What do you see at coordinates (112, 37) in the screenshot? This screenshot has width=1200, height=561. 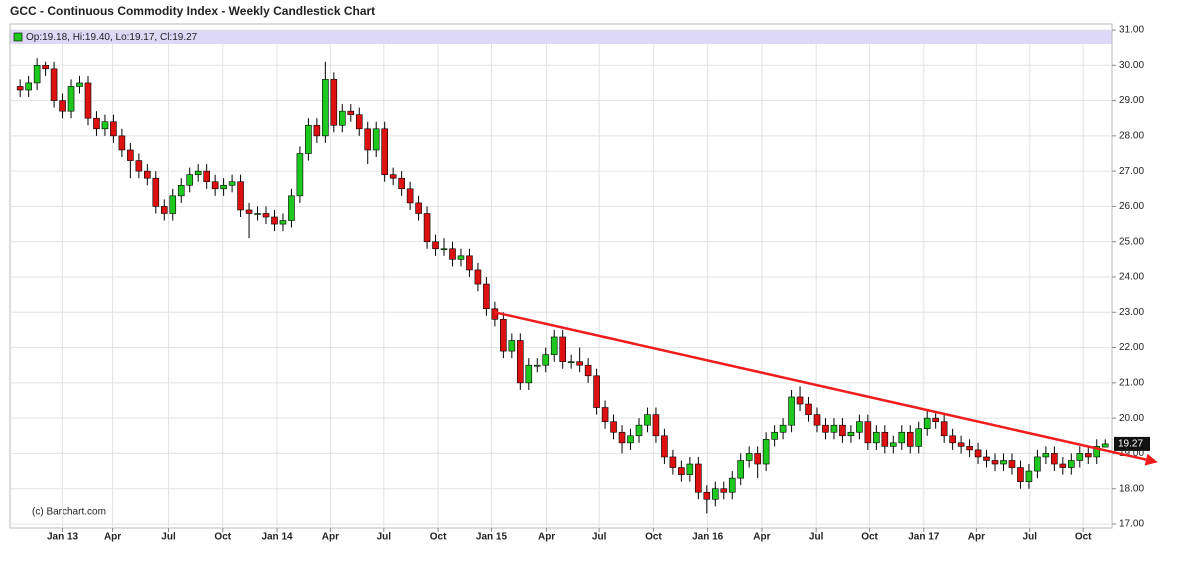 I see `header-label: Op:19.18, Hi:19.40, Lo:19.17, Cl:19.27` at bounding box center [112, 37].